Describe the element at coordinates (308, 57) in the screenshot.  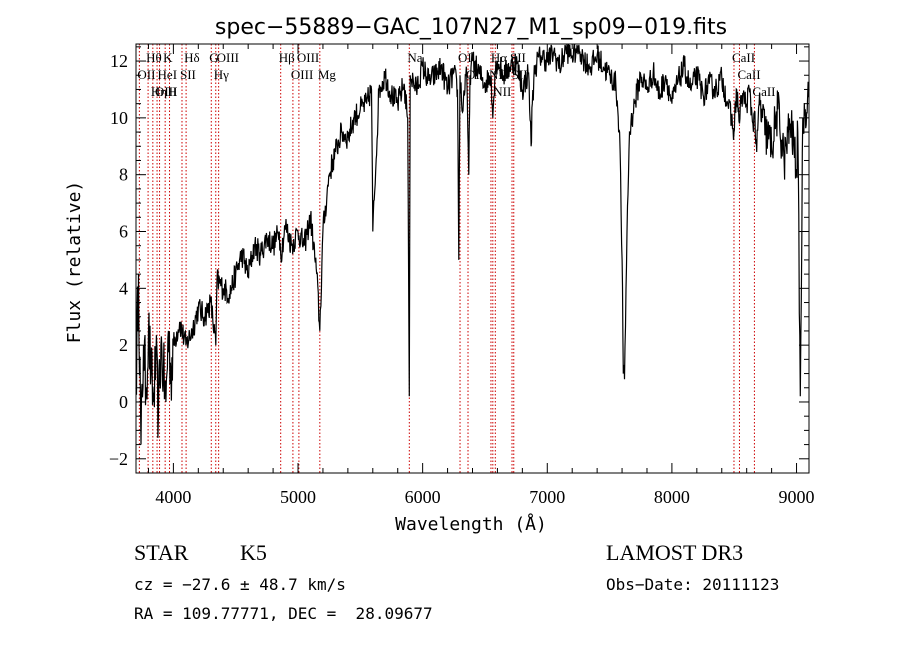
I see `line-label-12: OIII` at that location.